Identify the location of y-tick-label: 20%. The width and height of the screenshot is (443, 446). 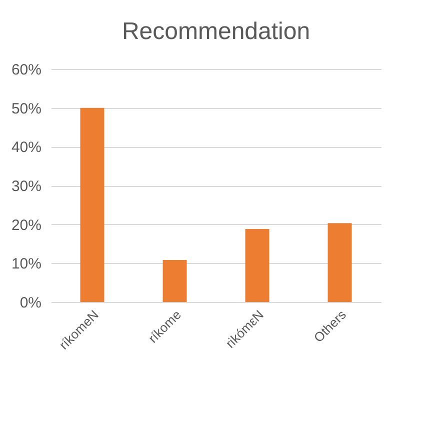
(26, 225).